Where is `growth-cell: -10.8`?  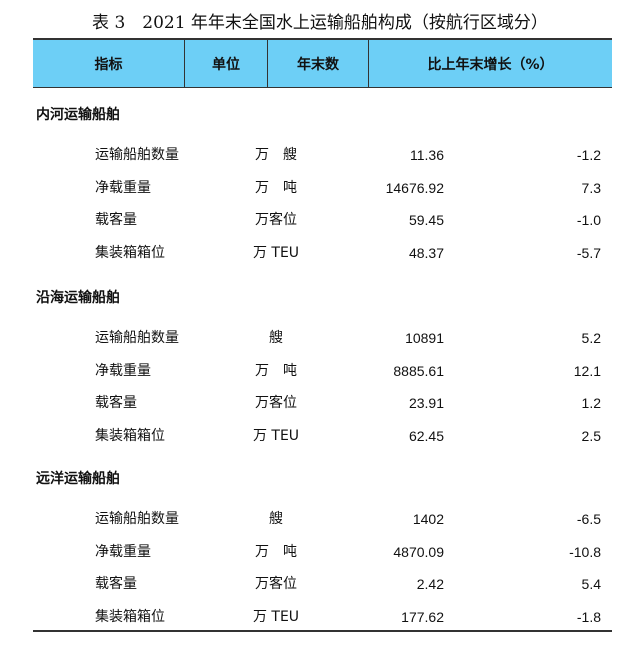
growth-cell: -10.8 is located at coordinates (585, 551).